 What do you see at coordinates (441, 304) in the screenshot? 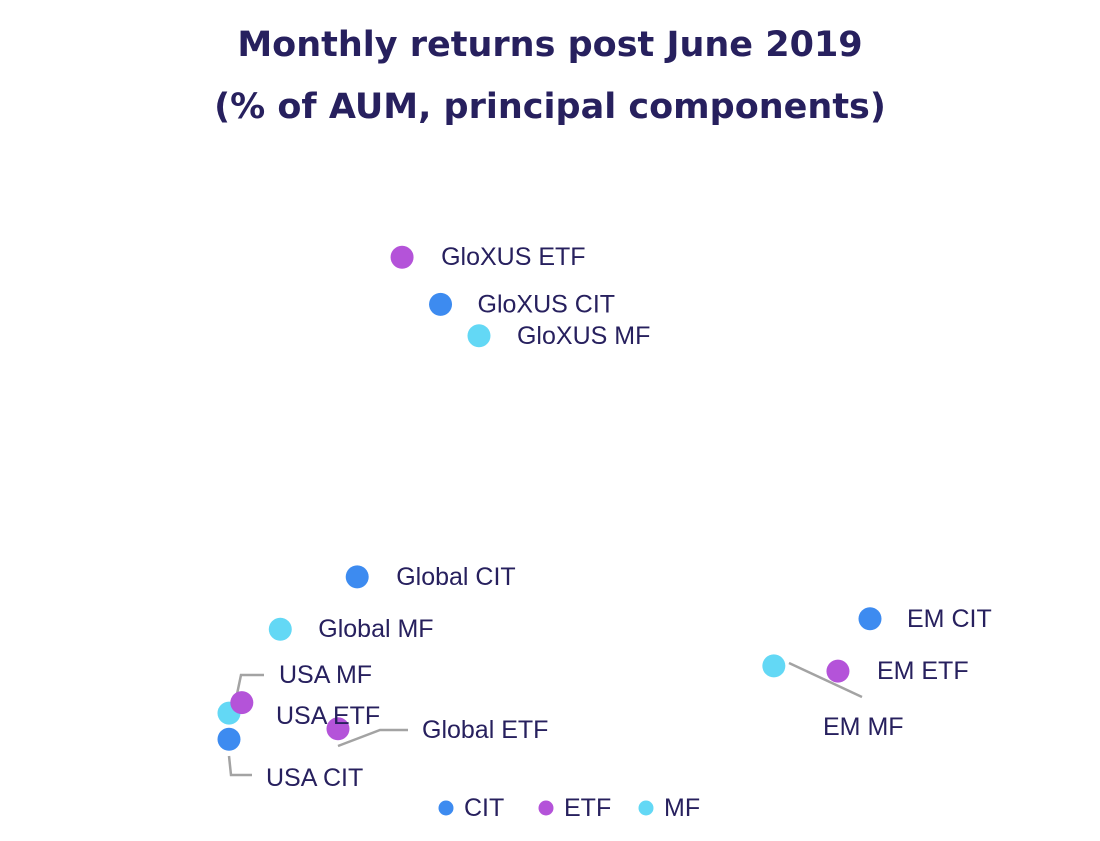
I see `point-gloxus-cit` at bounding box center [441, 304].